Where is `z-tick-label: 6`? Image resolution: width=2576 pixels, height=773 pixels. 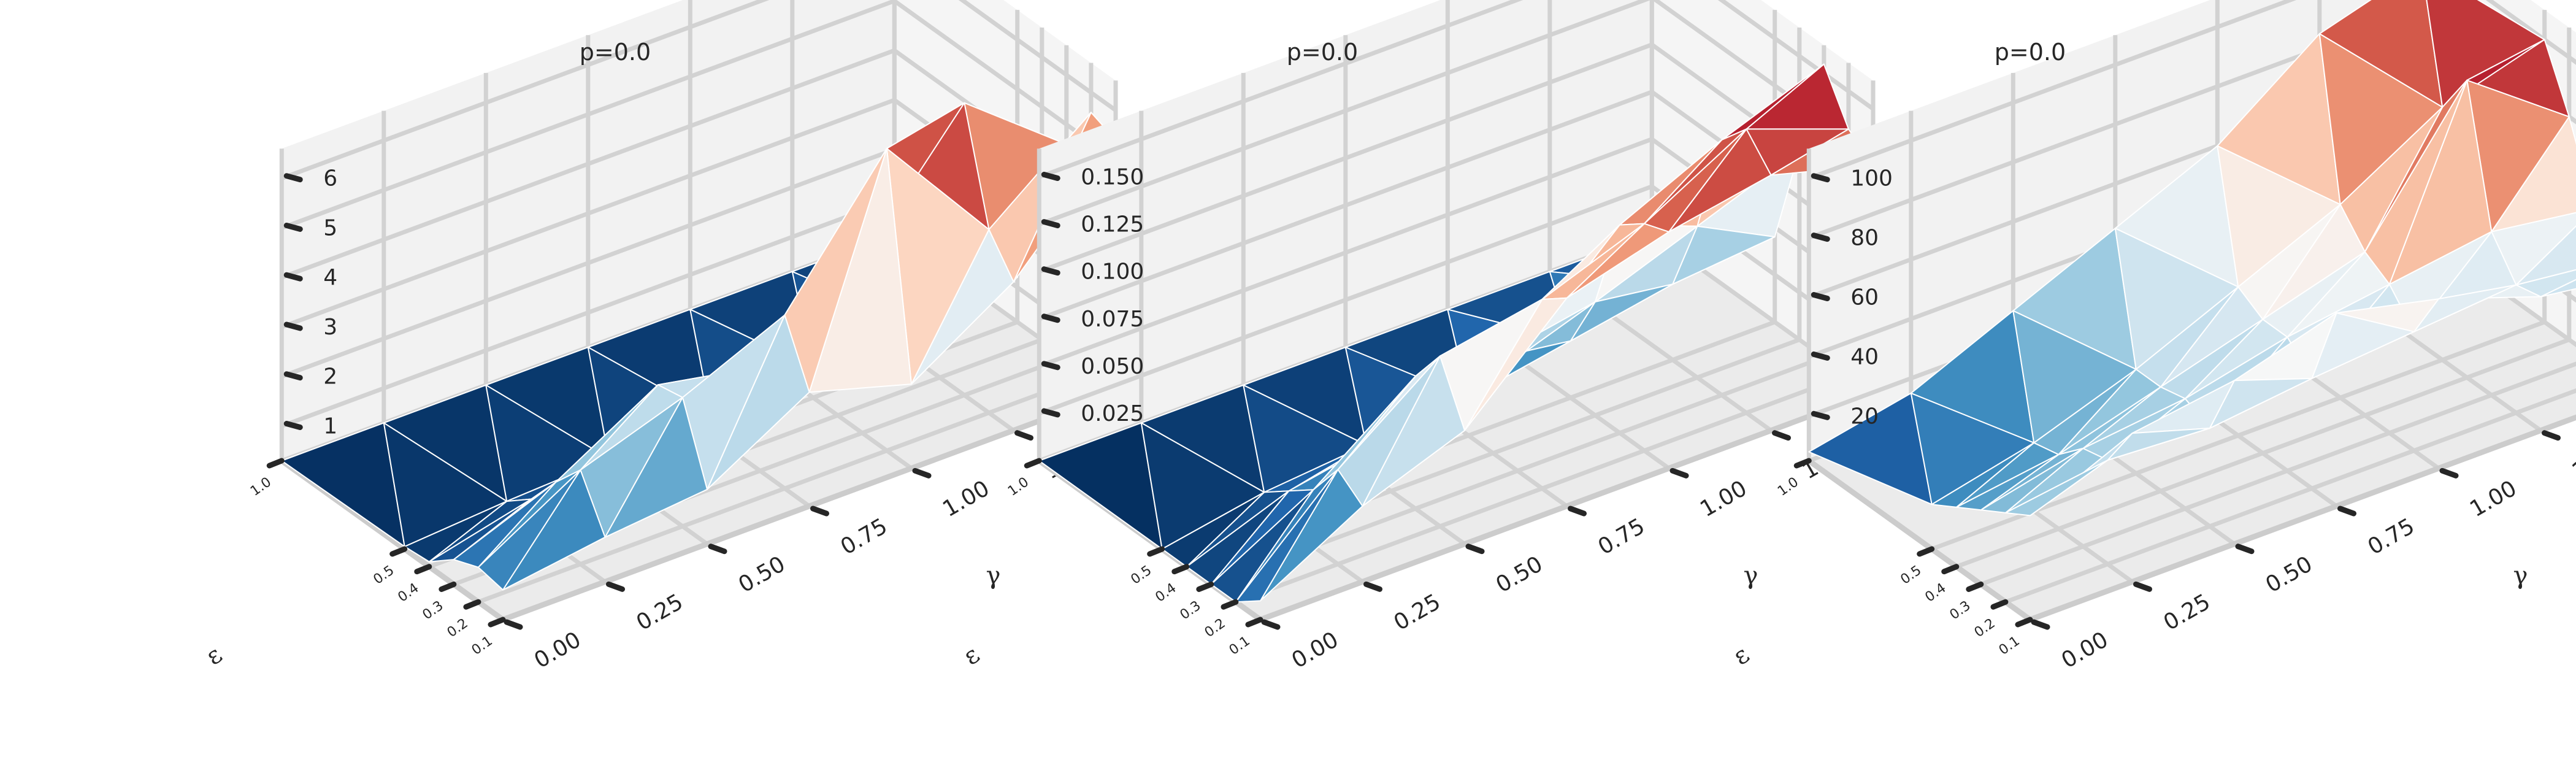 z-tick-label: 6 is located at coordinates (330, 178).